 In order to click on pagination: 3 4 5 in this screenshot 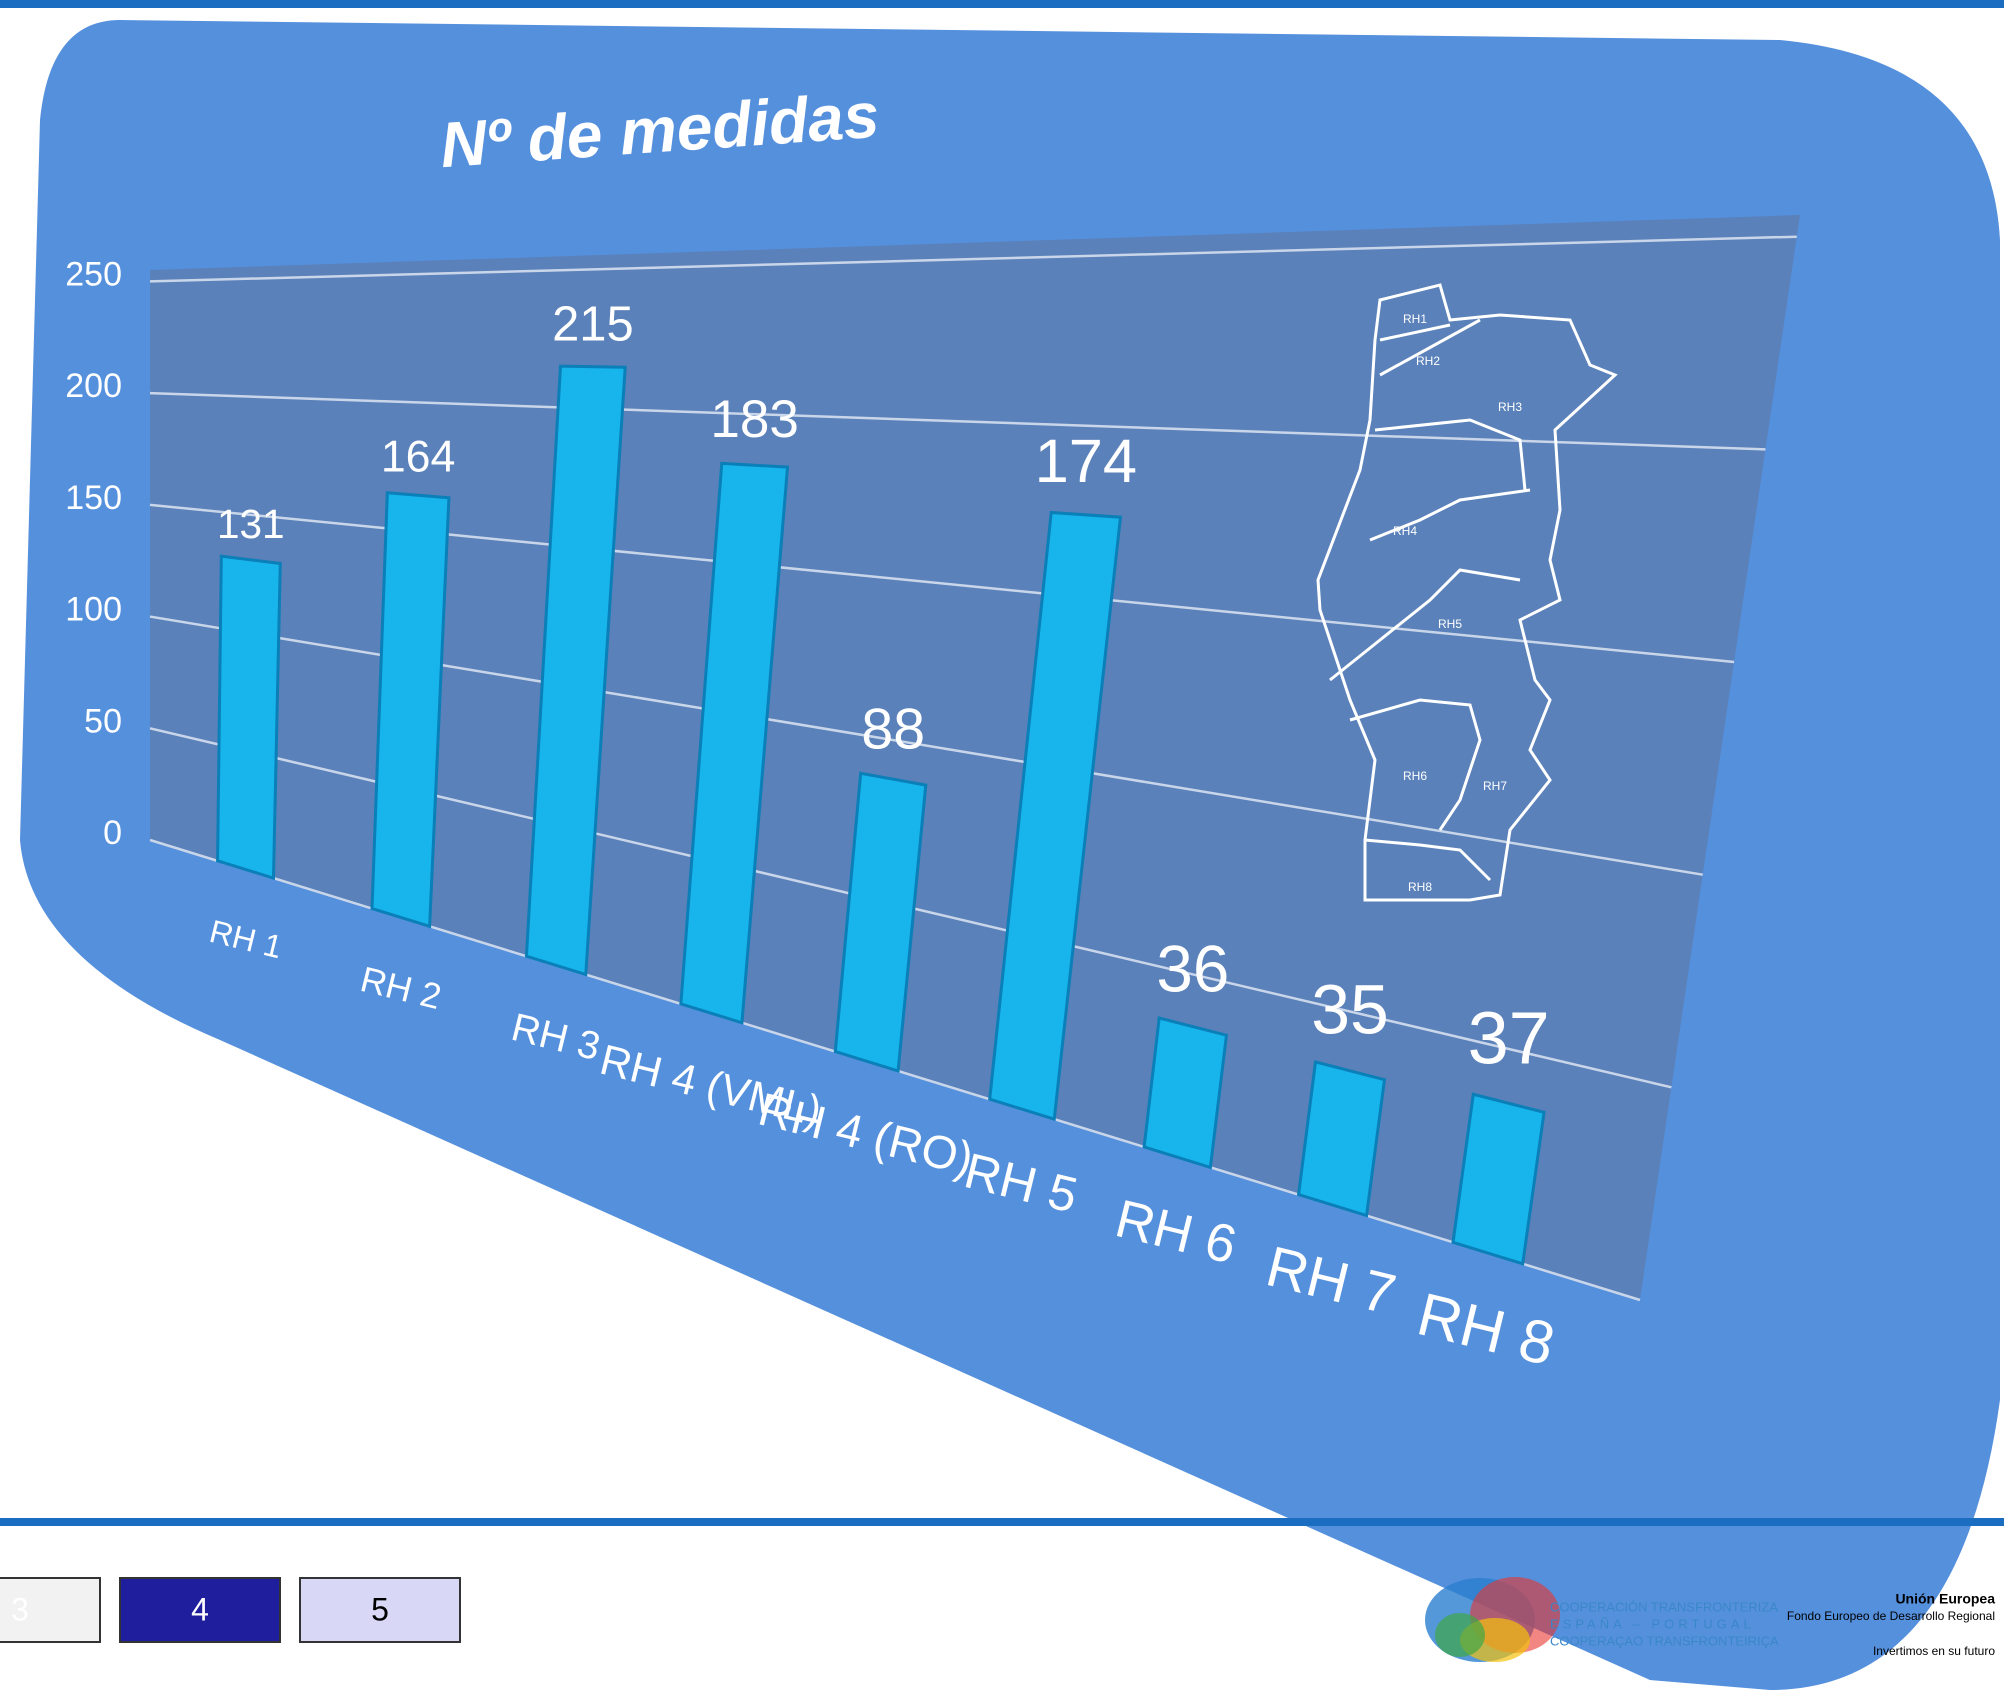, I will do `click(230, 1610)`.